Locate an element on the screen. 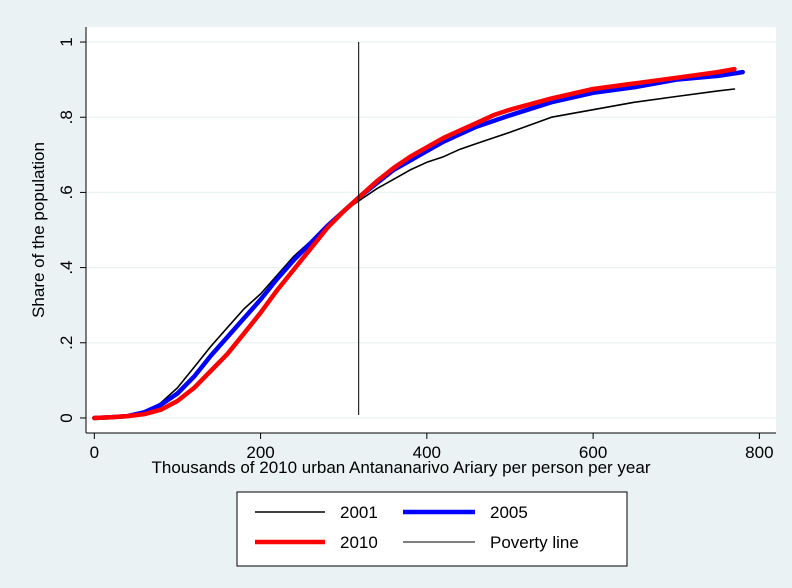 This screenshot has width=792, height=588. x-tick-label: 800 is located at coordinates (759, 452).